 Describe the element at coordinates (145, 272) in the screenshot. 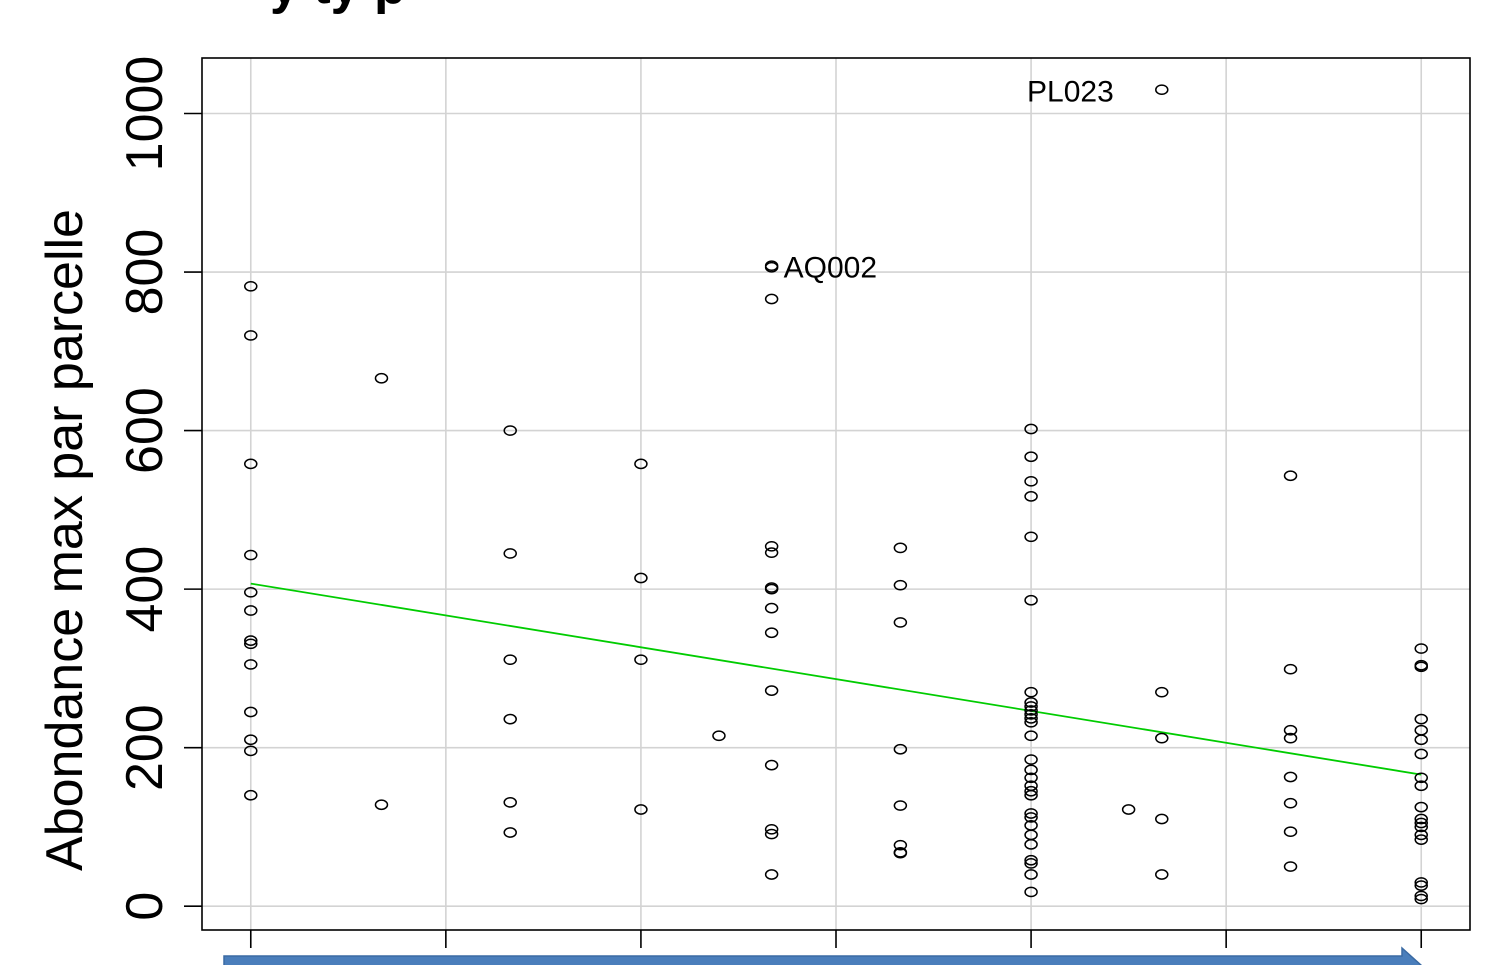

I see `y-tick-label-4: 800` at that location.